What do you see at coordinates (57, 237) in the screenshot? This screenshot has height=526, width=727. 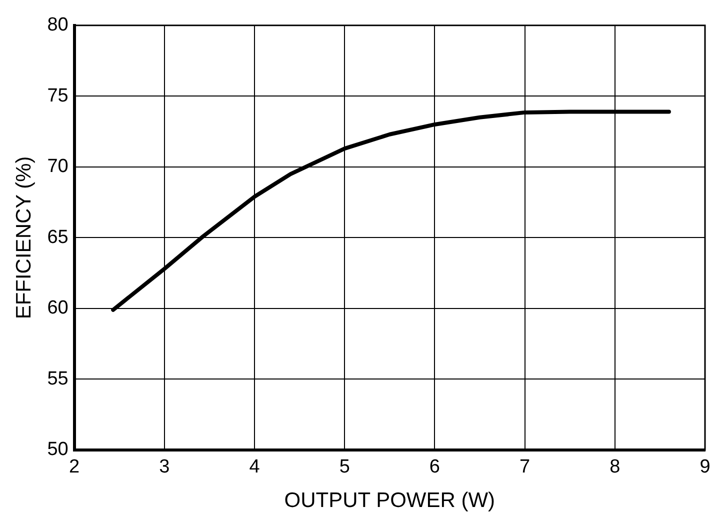 I see `y-tick-label: 65` at bounding box center [57, 237].